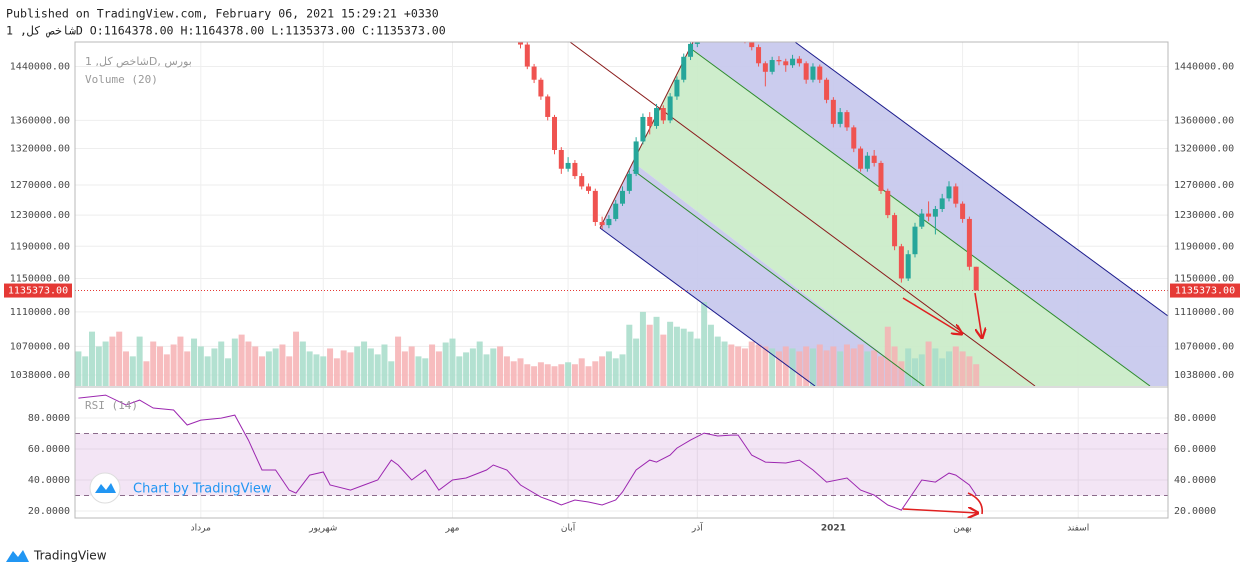 The image size is (1244, 574). Describe the element at coordinates (1204, 215) in the screenshot. I see `y-tick-label: 1230000.00` at that location.